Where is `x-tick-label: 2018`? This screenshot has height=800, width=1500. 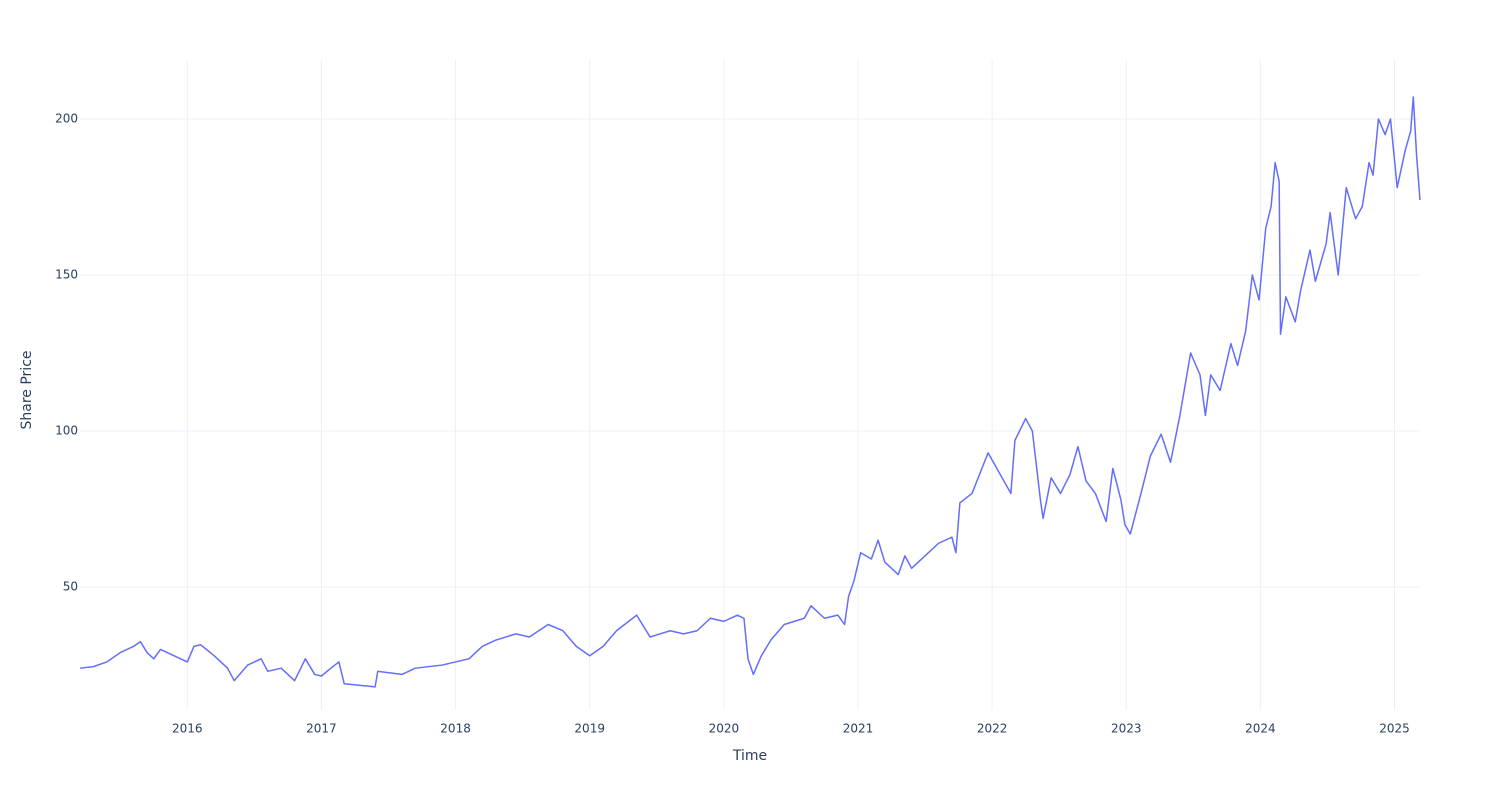 x-tick-label: 2018 is located at coordinates (455, 729).